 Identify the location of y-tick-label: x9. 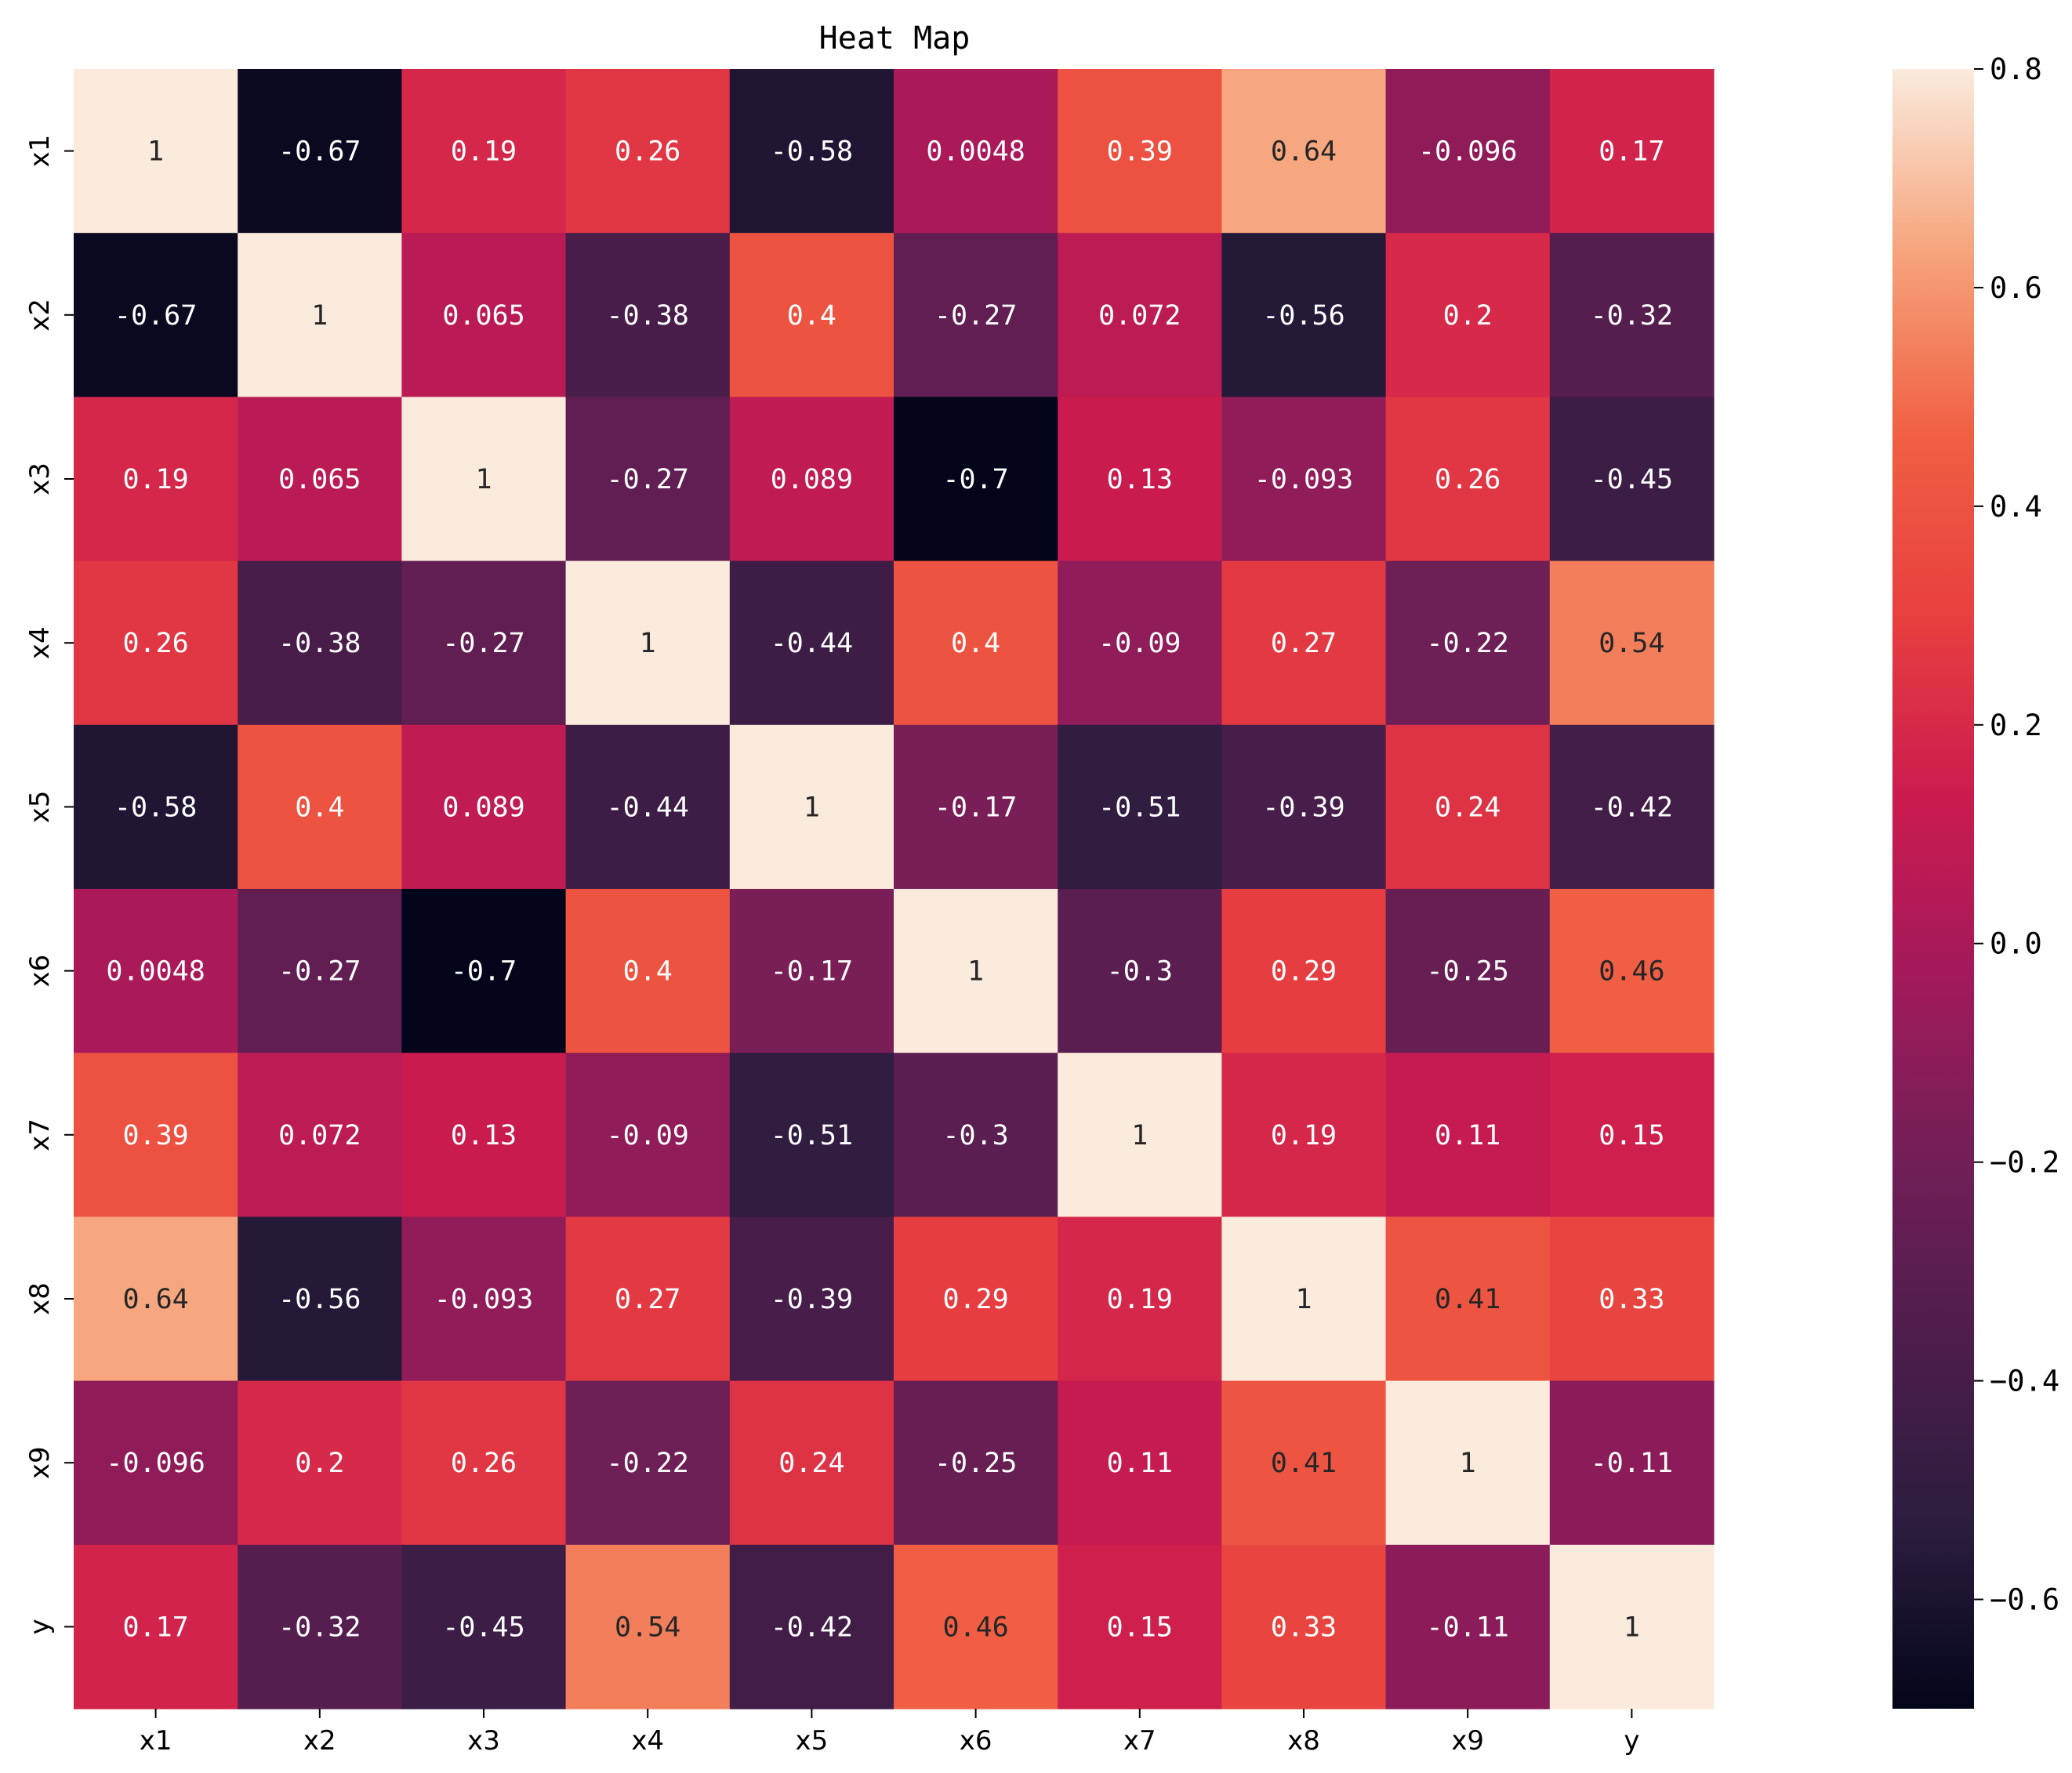
(40, 1462).